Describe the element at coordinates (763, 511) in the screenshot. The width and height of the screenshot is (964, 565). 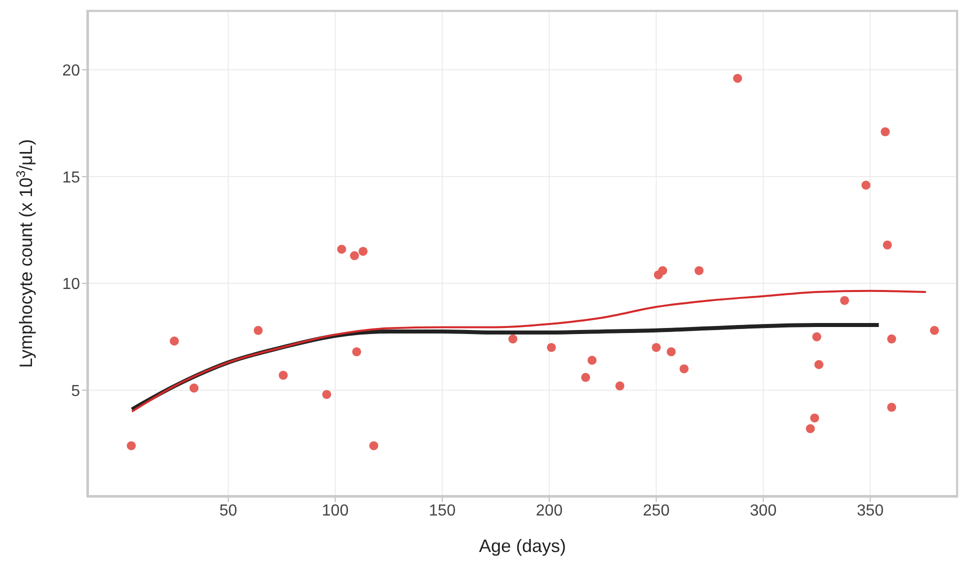
I see `x-tick-label: 300` at that location.